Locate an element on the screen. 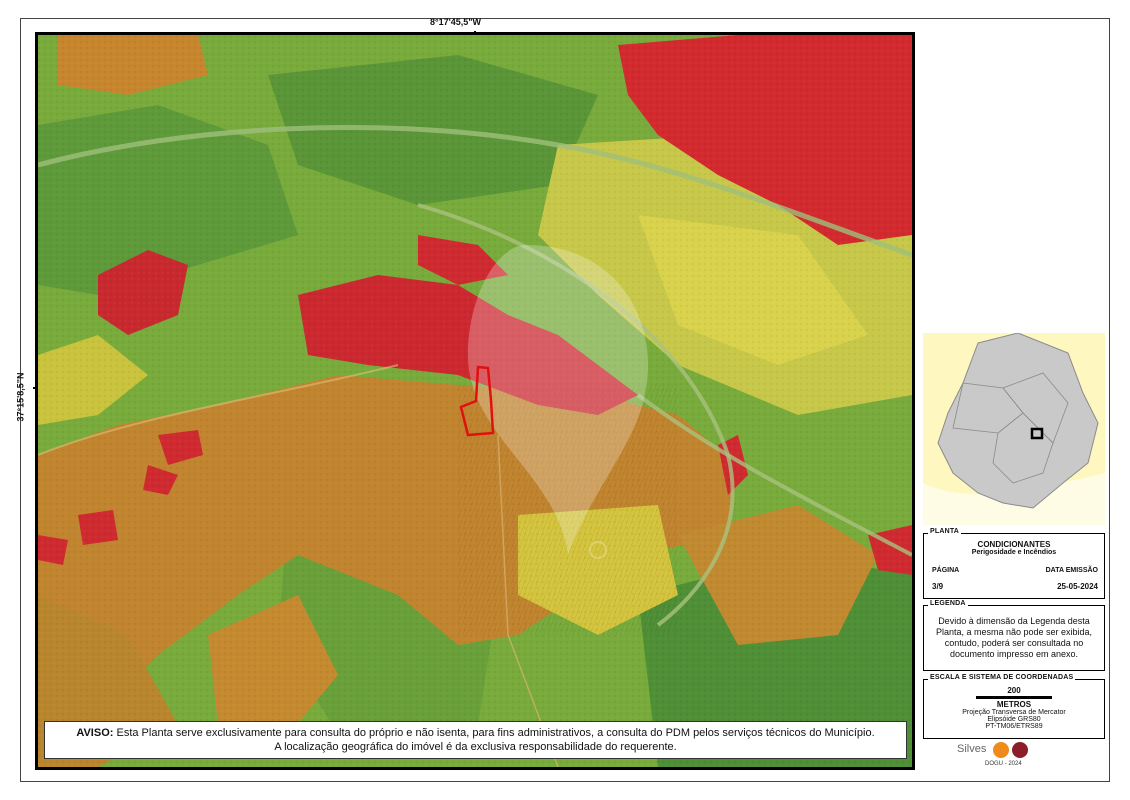  municipal-crest-icon is located at coordinates (1020, 750).